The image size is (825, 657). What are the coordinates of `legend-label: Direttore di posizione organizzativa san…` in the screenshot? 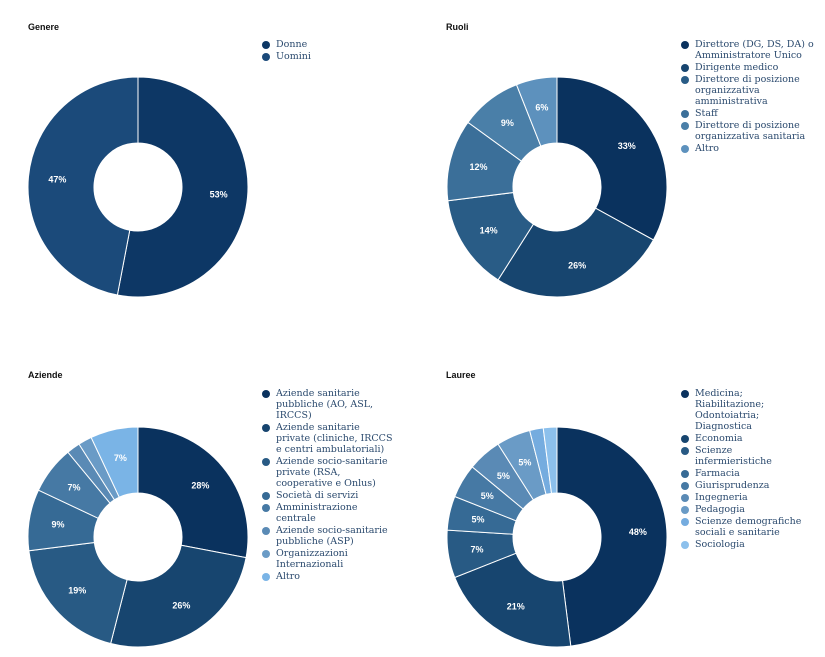 It's located at (750, 131).